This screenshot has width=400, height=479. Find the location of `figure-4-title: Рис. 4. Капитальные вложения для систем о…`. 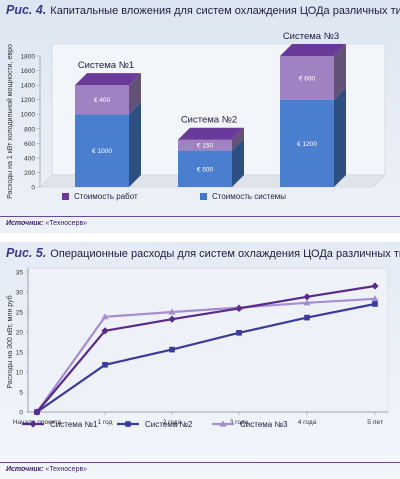

figure-4-title: Рис. 4. Капитальные вложения для систем о… is located at coordinates (203, 10).